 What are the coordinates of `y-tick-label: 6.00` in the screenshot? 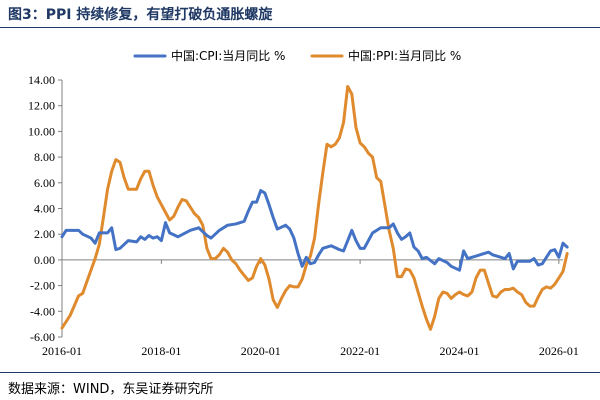 It's located at (44, 183).